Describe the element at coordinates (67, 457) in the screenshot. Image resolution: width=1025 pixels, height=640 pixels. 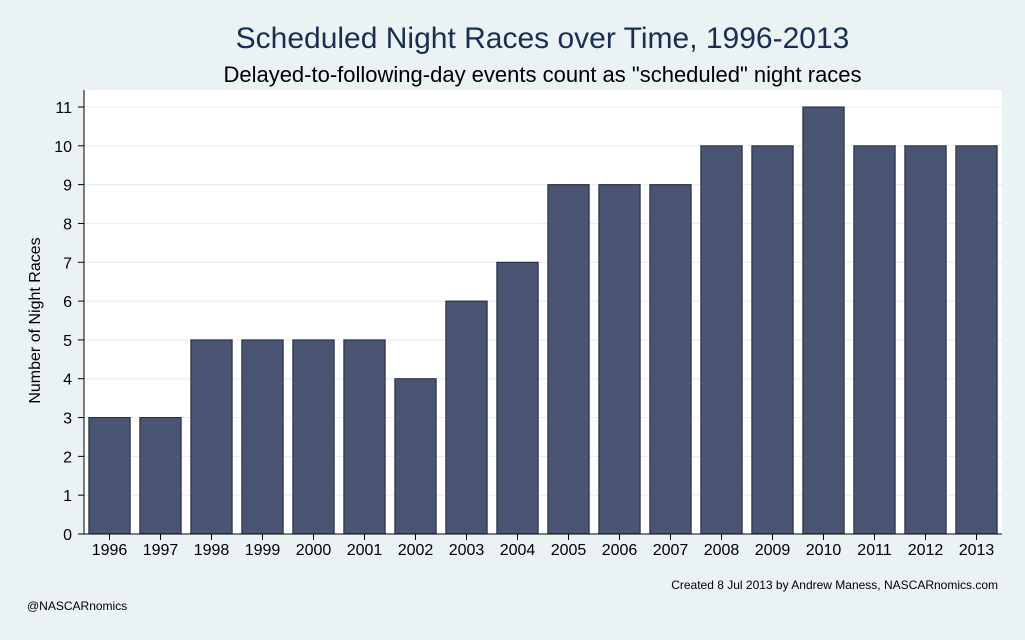
I see `y-tick-label: 2` at that location.